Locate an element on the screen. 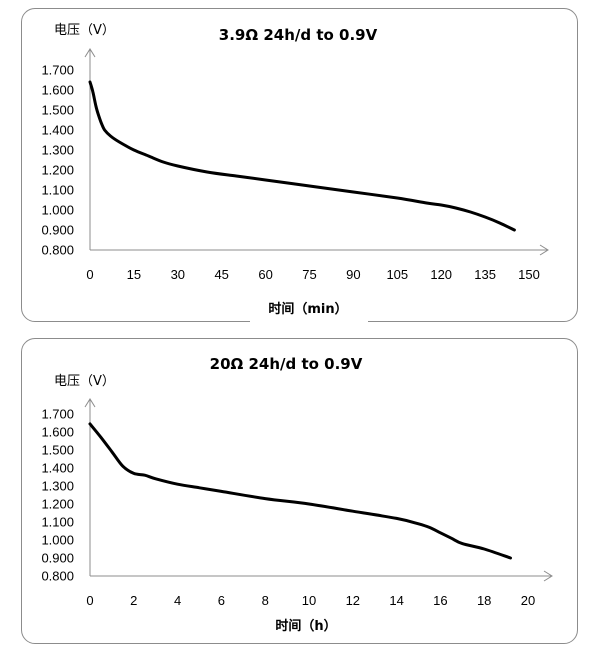  chart-1-title: 3.9Ω 24h/d to 0.9V is located at coordinates (298, 35).